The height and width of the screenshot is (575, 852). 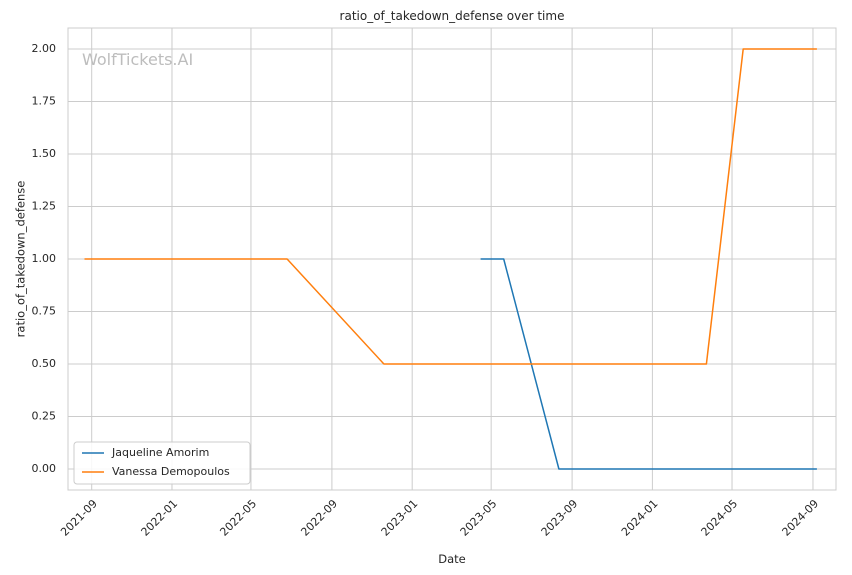 I want to click on legend: Jaqueline Amorim Vanessa Demopoulos, so click(x=162, y=463).